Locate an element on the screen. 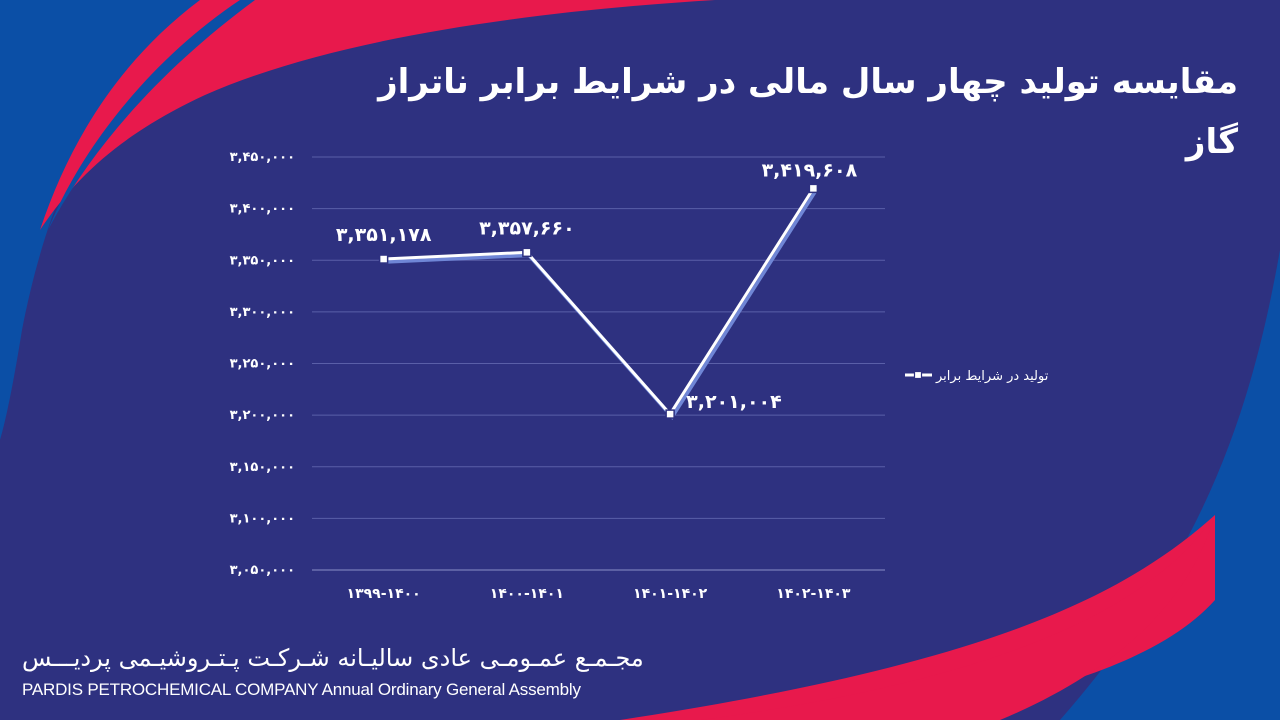 Image resolution: width=1280 pixels, height=720 pixels. legend-label: تولید در شرایط برابر is located at coordinates (992, 376).